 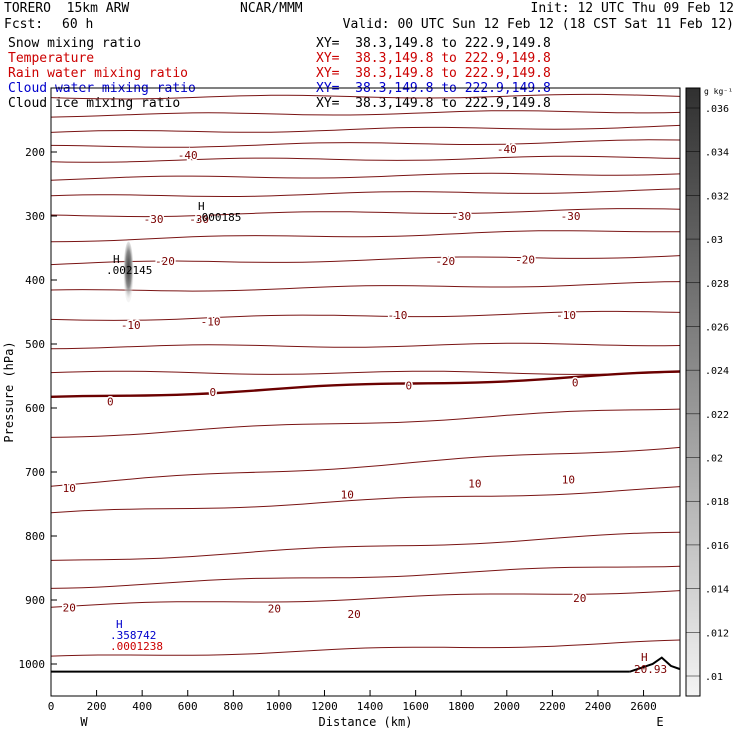 What do you see at coordinates (717, 284) in the screenshot?
I see `colorbar-tick-label: .028` at bounding box center [717, 284].